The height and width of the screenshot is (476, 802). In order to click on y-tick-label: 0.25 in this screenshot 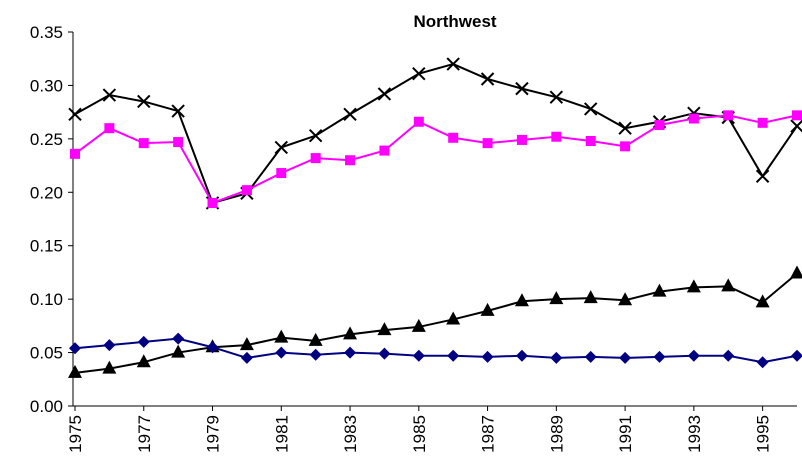, I will do `click(46, 139)`.